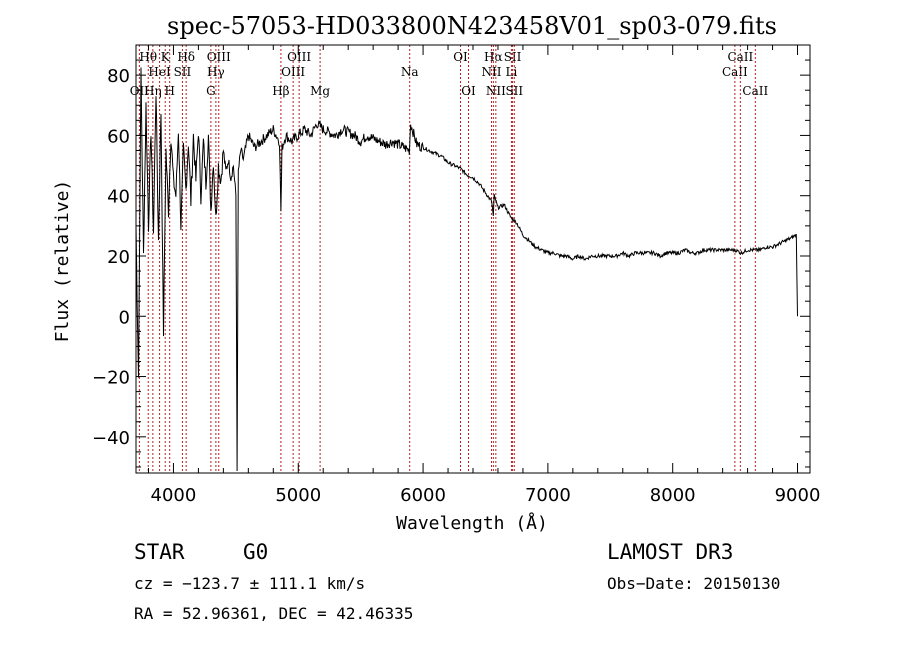  What do you see at coordinates (493, 57) in the screenshot?
I see `line-label-19: Hα` at bounding box center [493, 57].